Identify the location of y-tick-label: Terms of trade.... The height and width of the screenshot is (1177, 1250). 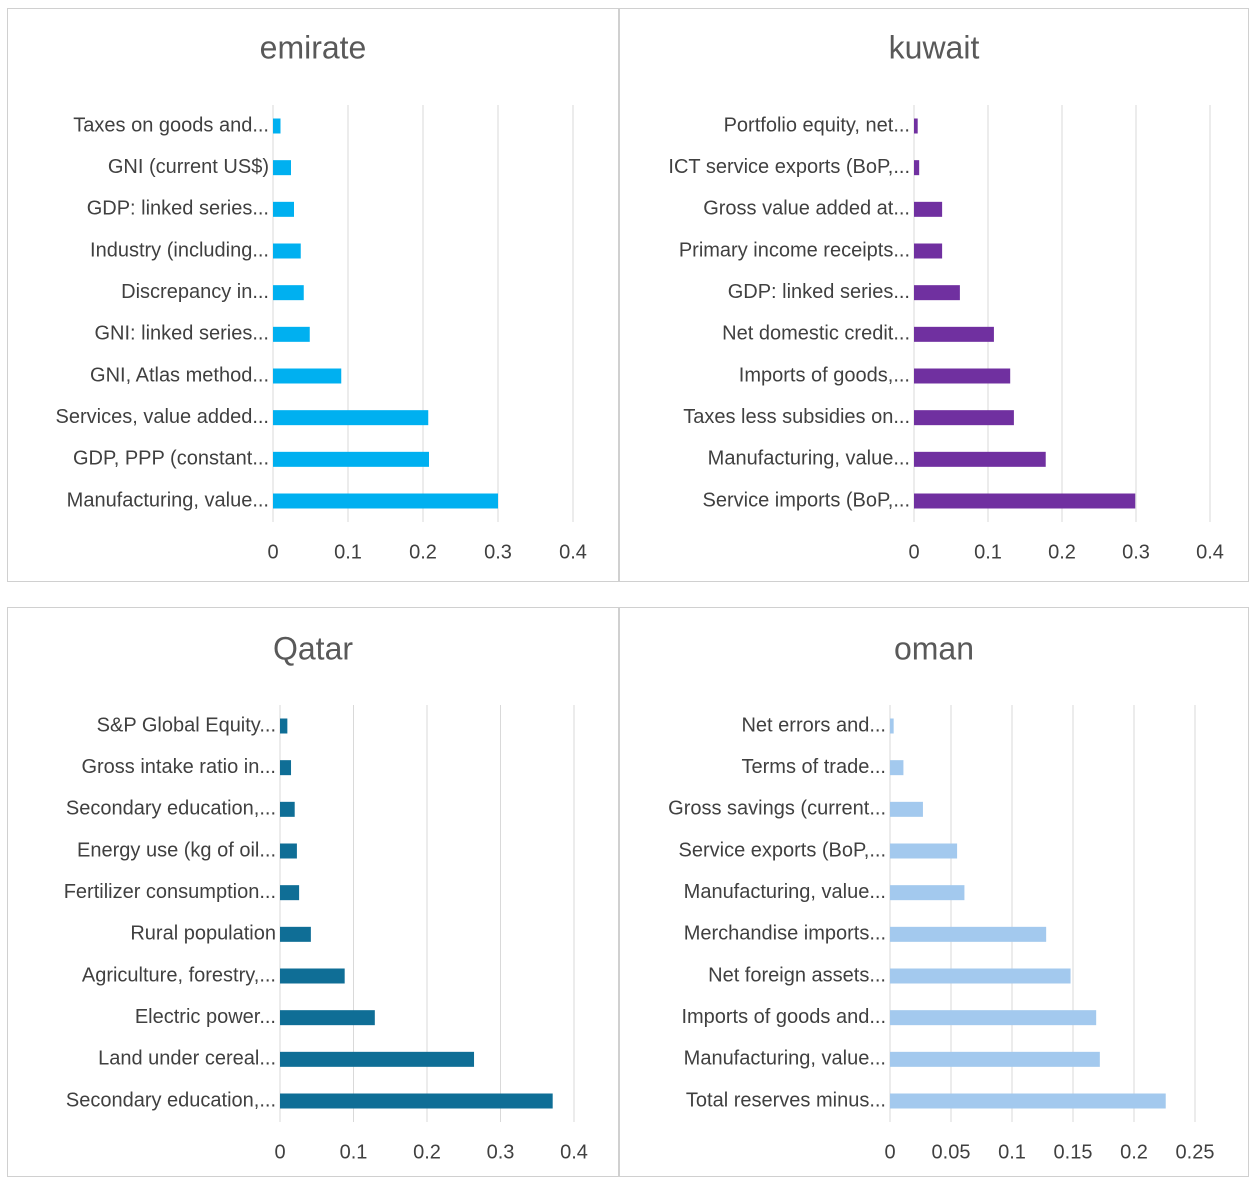
(814, 767).